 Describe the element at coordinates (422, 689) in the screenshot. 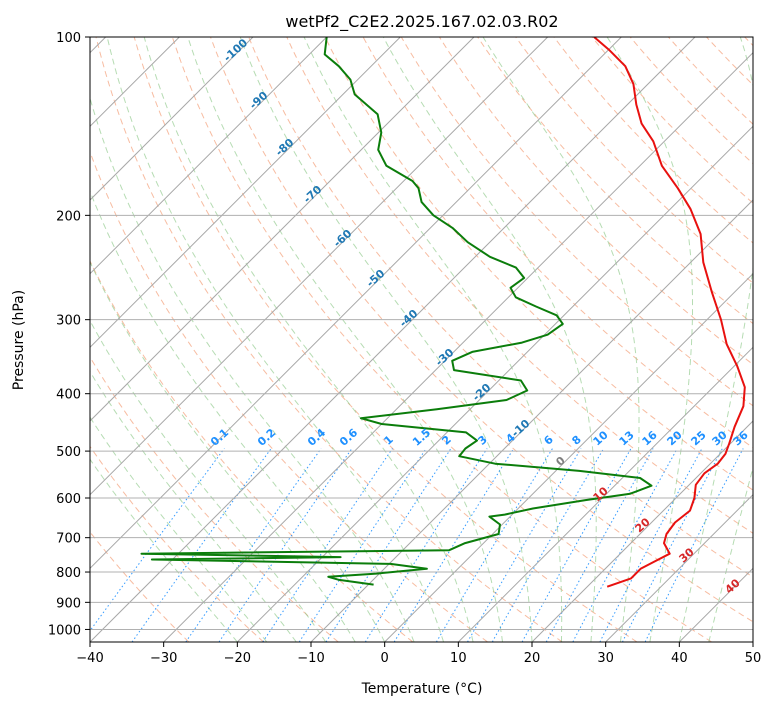

I see `x-axis-title: Temperature (°C)` at that location.